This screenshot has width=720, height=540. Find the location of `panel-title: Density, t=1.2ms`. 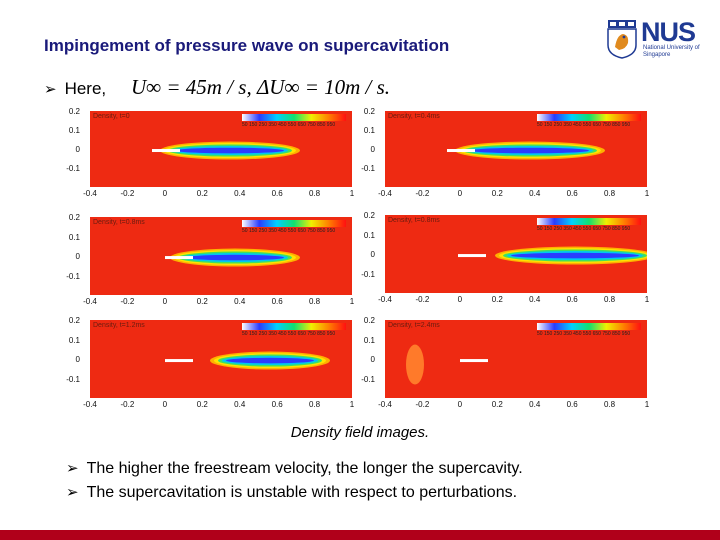

panel-title: Density, t=1.2ms is located at coordinates (119, 325).